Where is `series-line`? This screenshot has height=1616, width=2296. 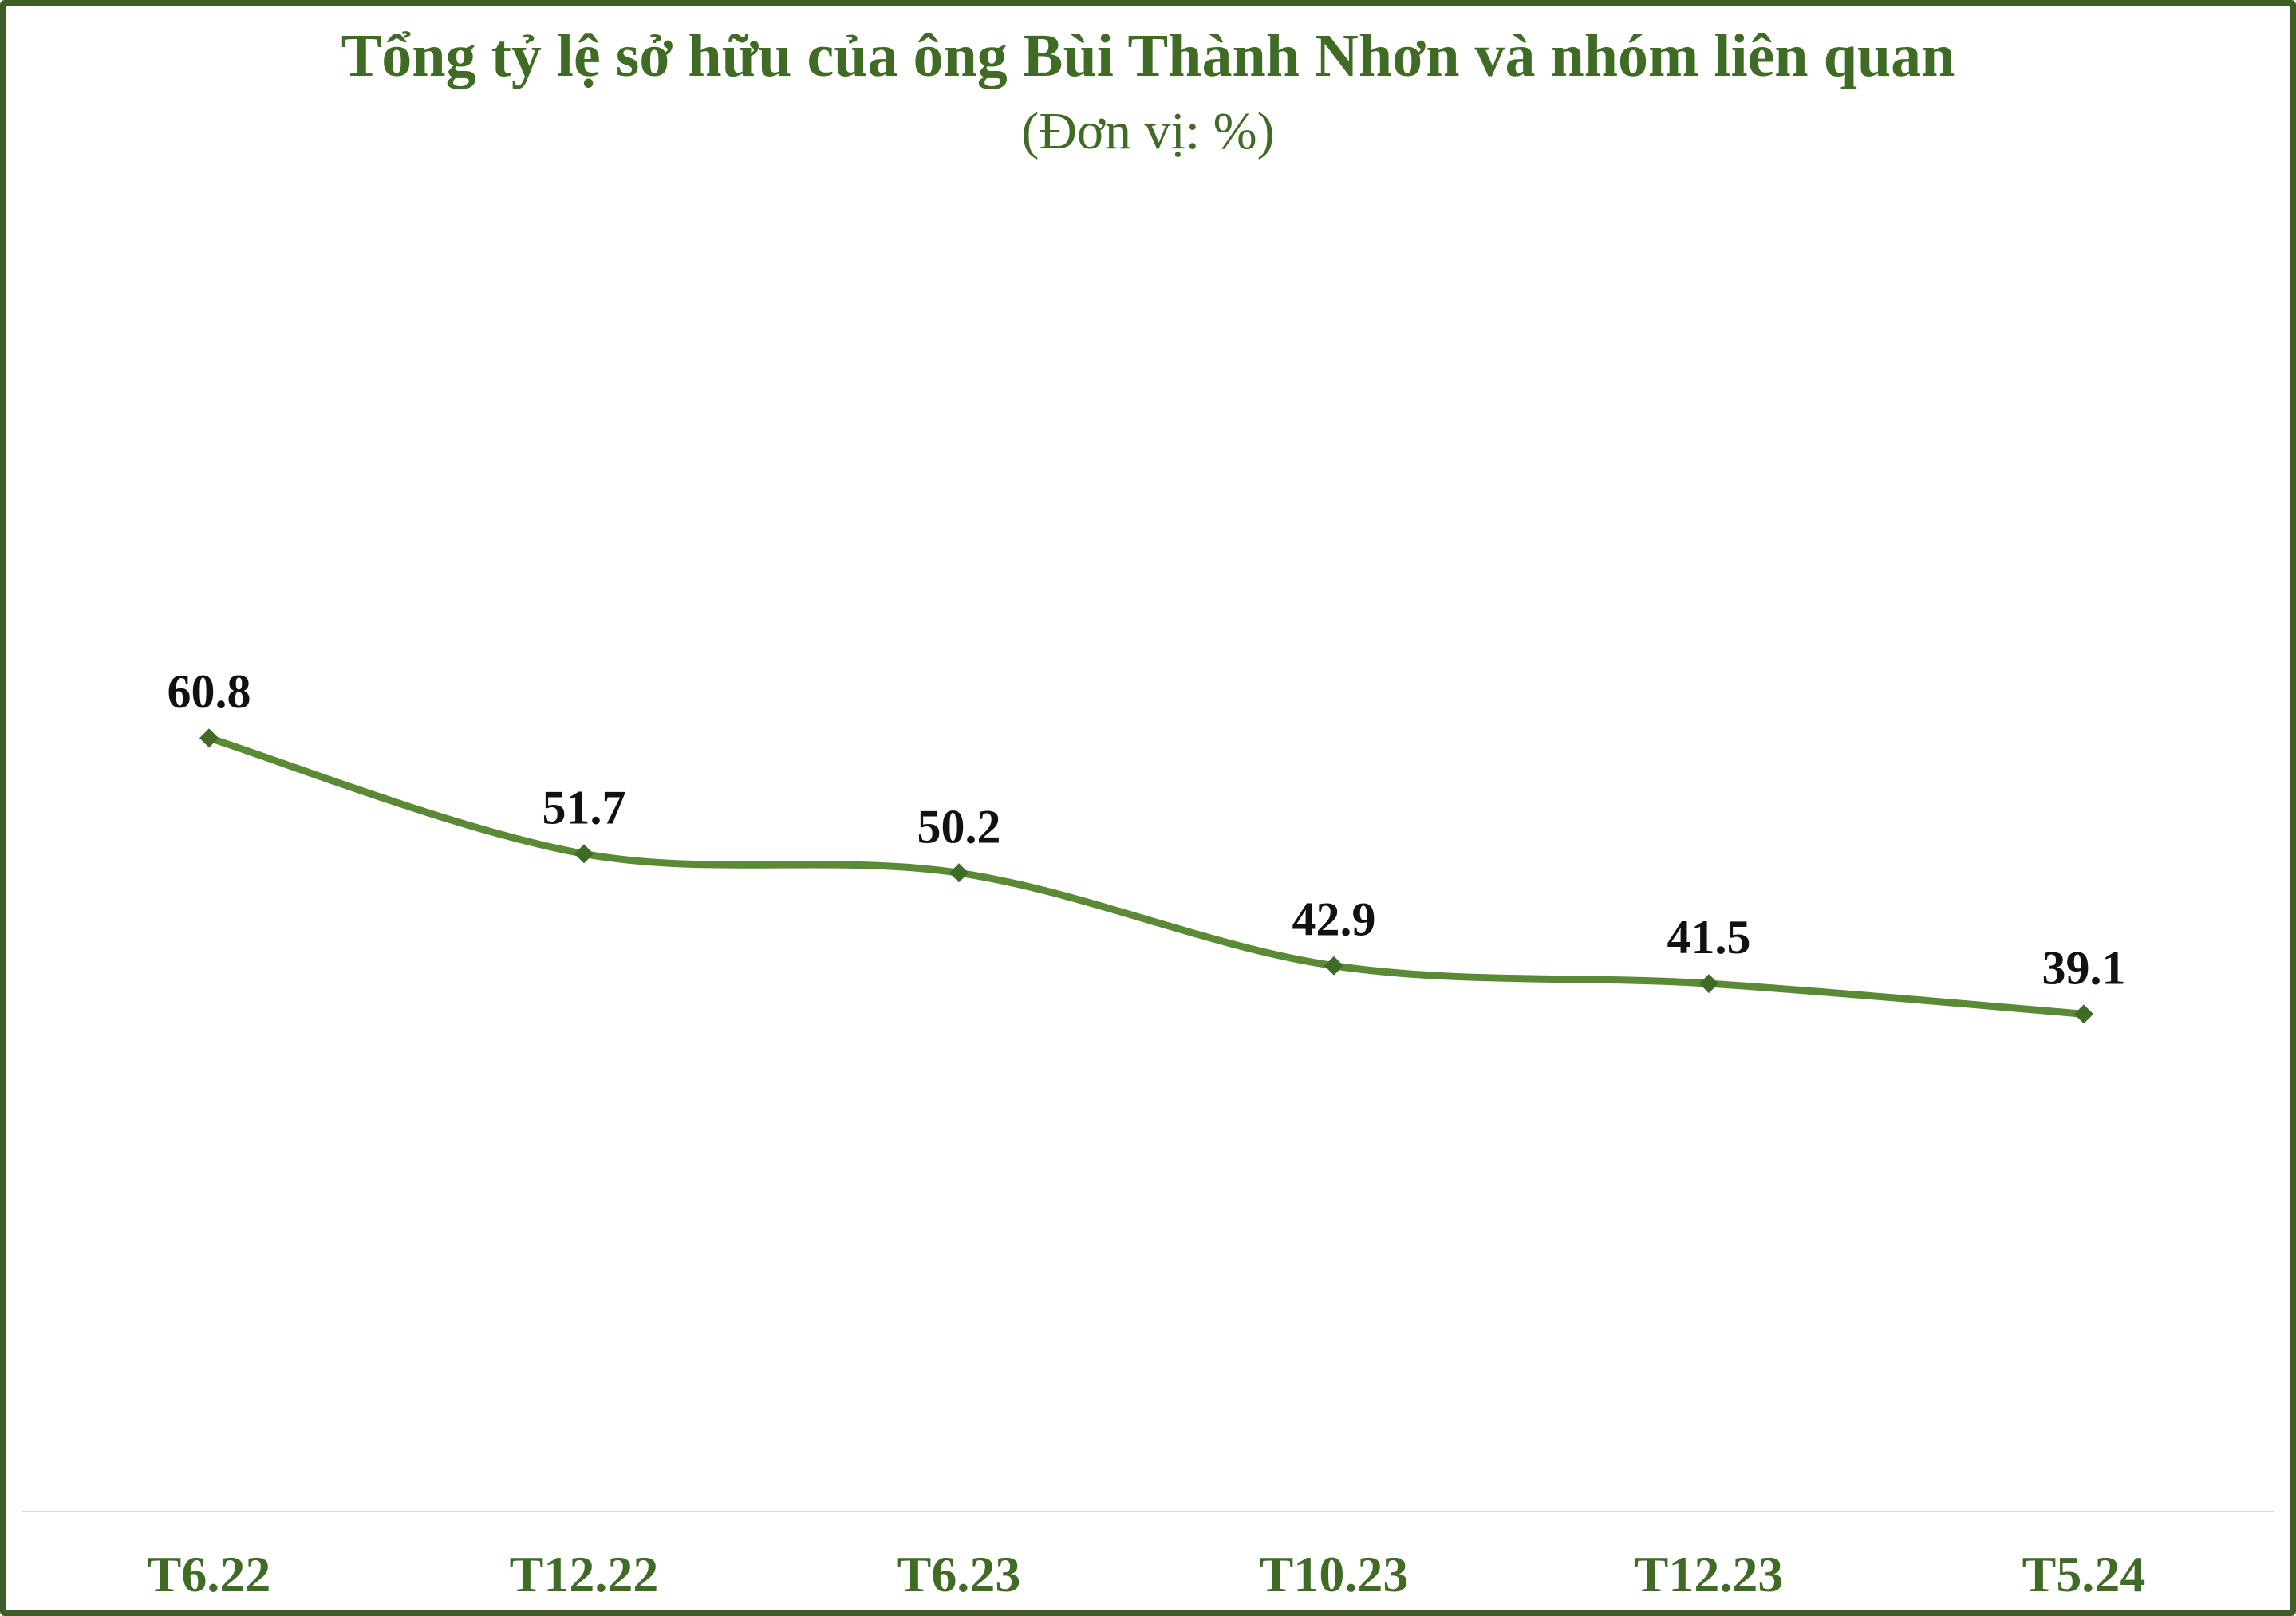 series-line is located at coordinates (1146, 876).